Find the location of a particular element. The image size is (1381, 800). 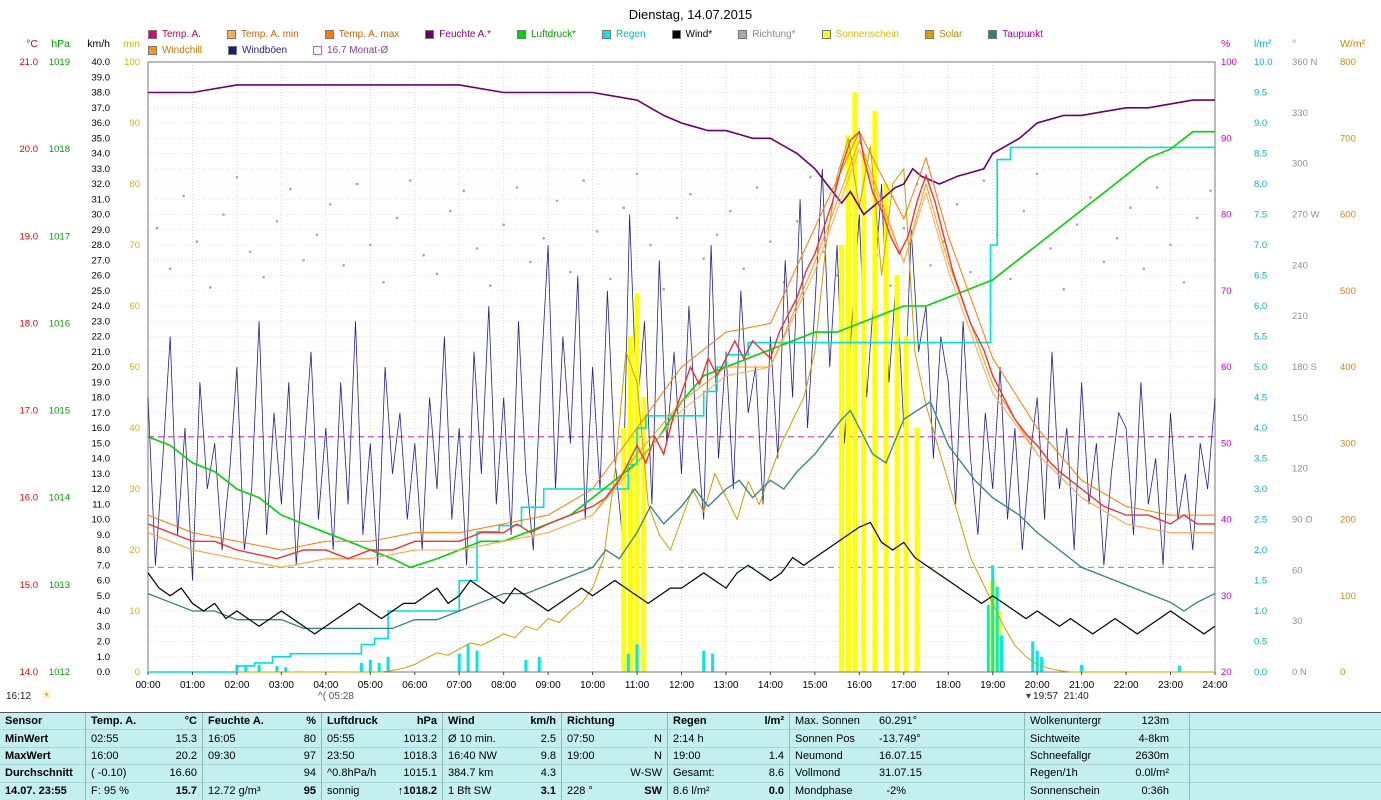

stats-row-label: Sensor is located at coordinates (43, 722).